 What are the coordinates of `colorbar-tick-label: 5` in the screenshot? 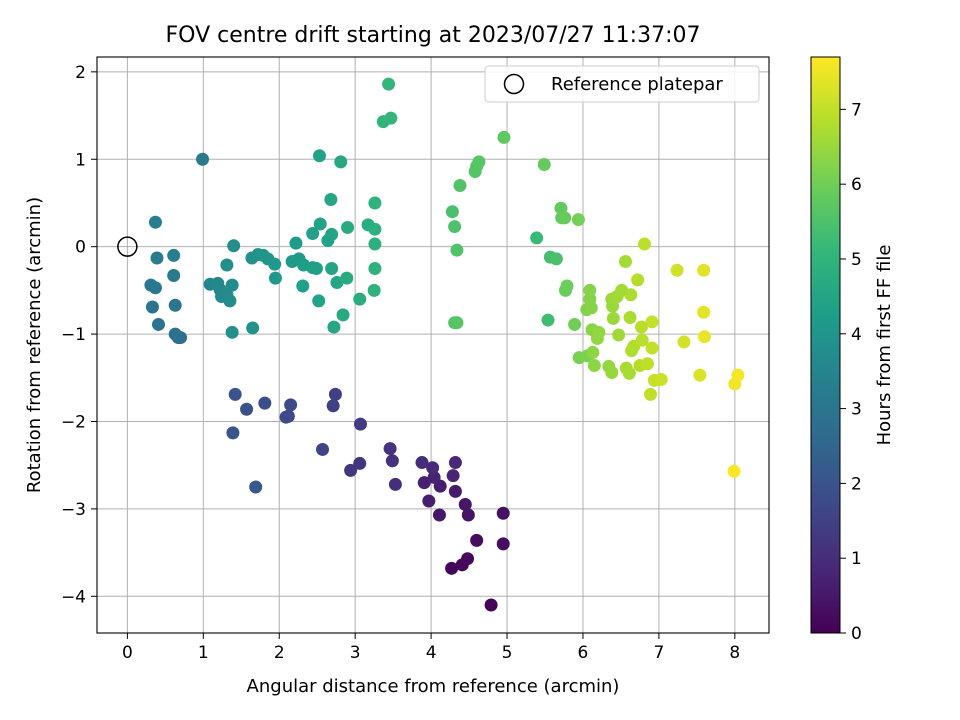 It's located at (856, 260).